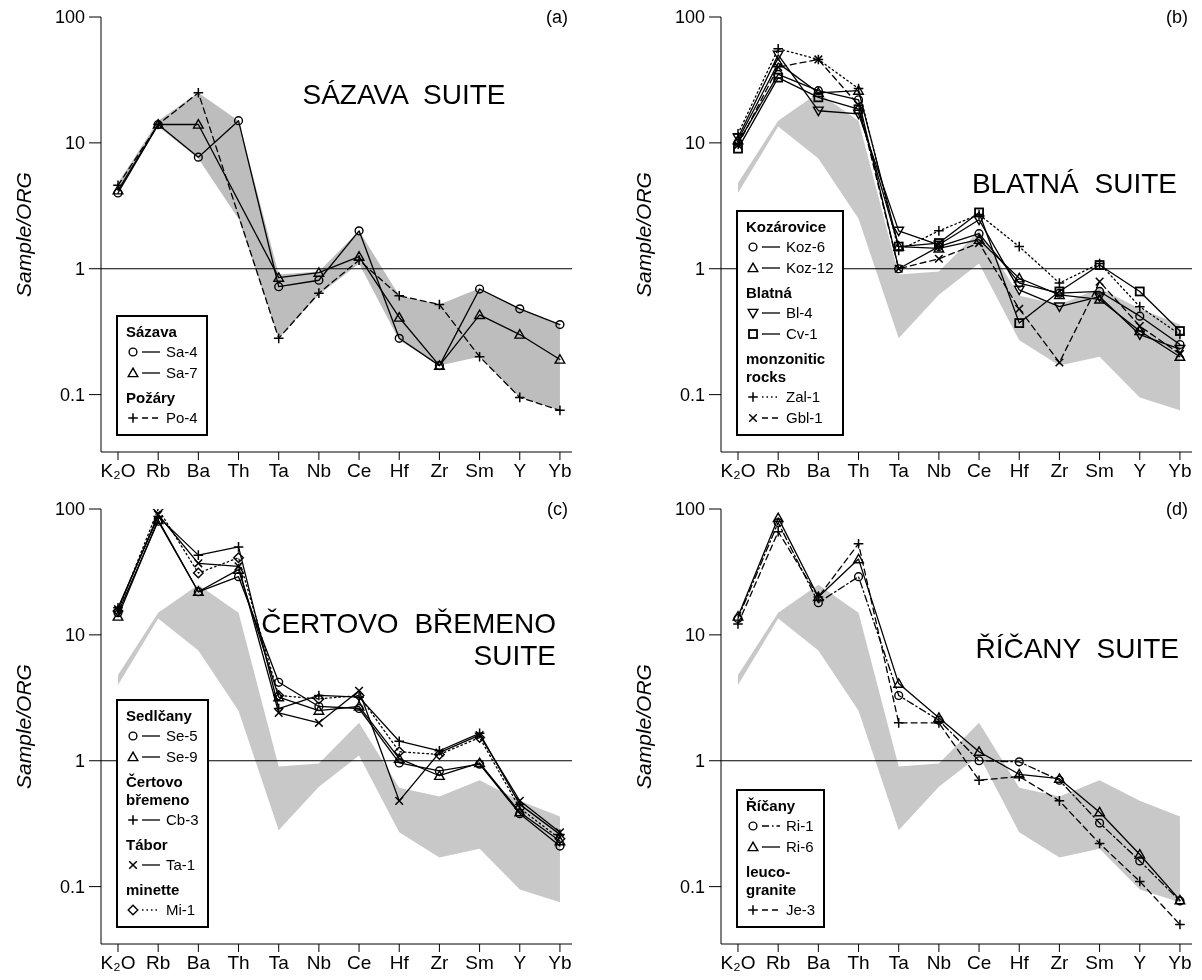 This screenshot has width=1202, height=980. Describe the element at coordinates (801, 909) in the screenshot. I see `legend-label: Je-3` at that location.